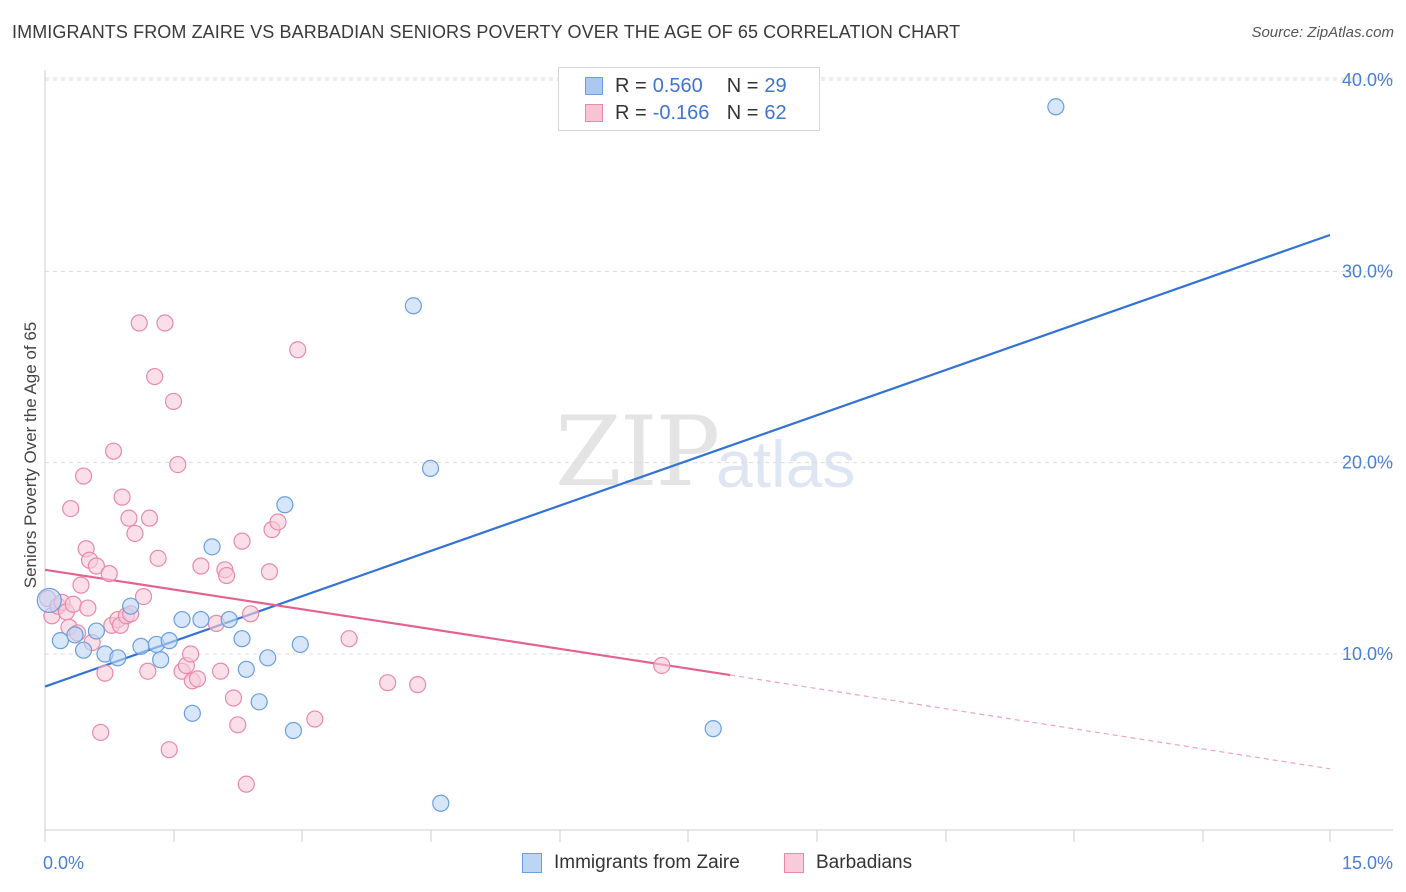  What do you see at coordinates (794, 863) in the screenshot?
I see `series-swatch-barbadians` at bounding box center [794, 863].